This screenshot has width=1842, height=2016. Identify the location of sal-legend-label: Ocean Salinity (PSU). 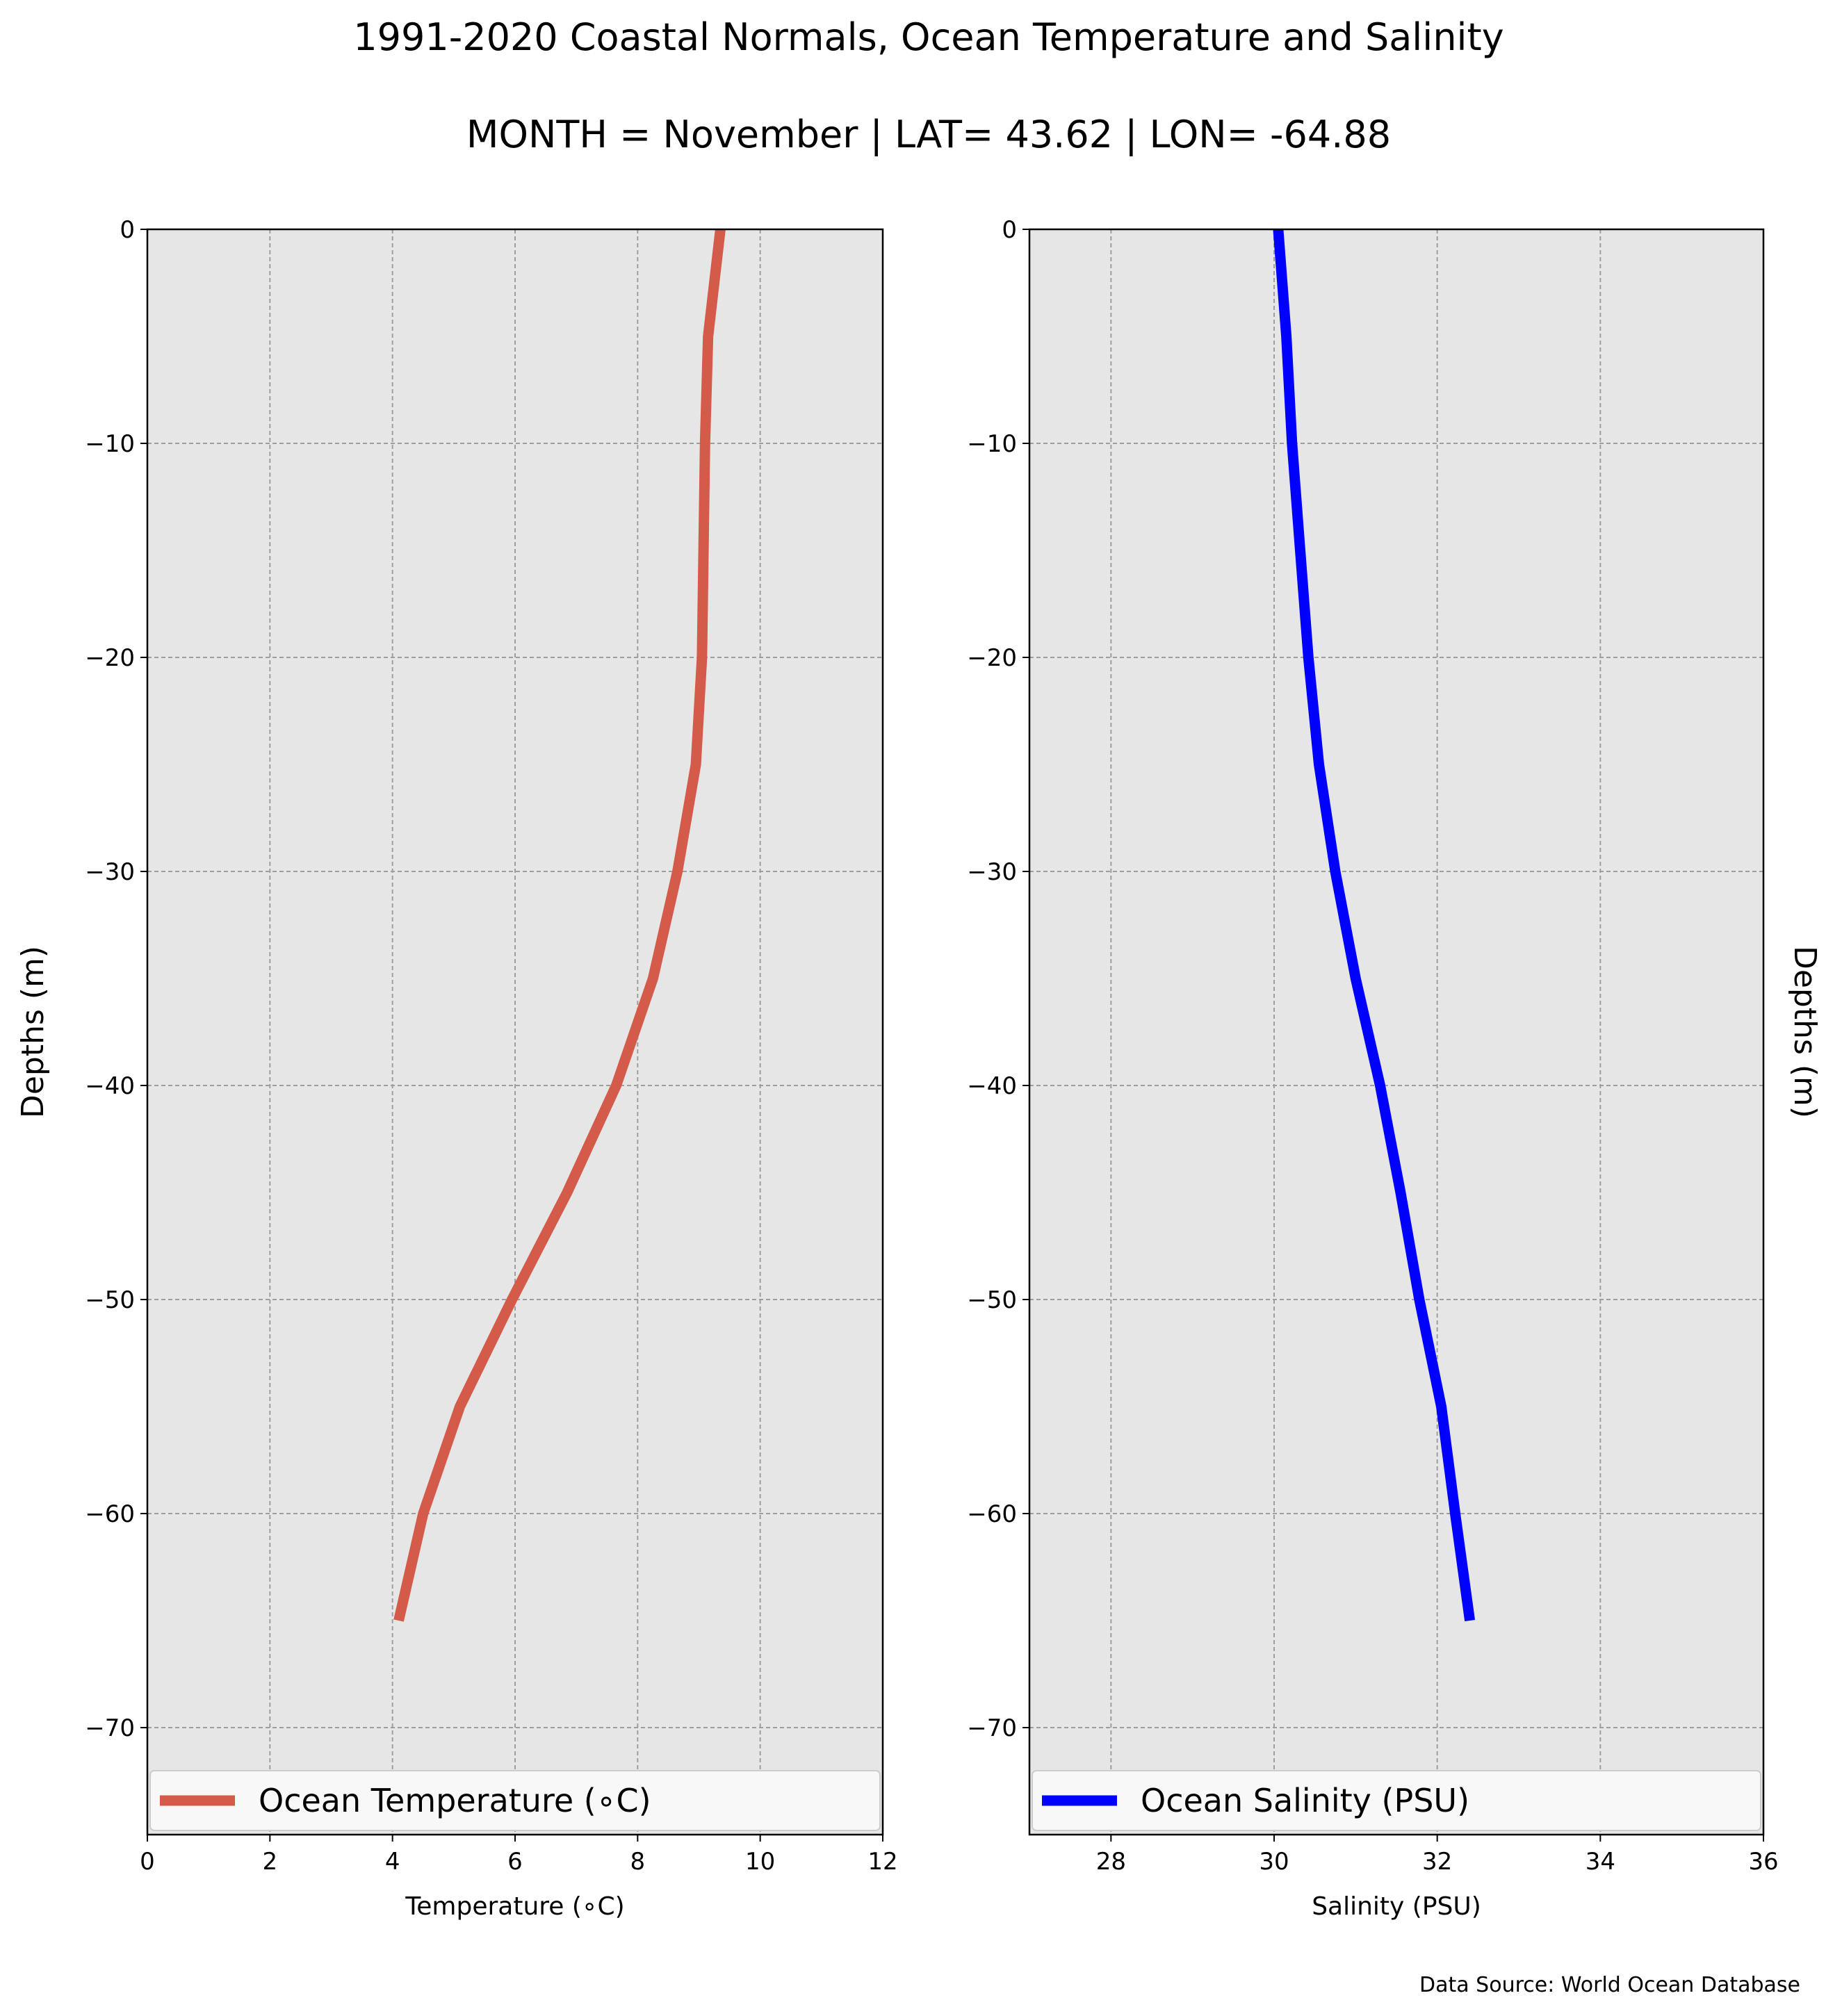
(1305, 1801).